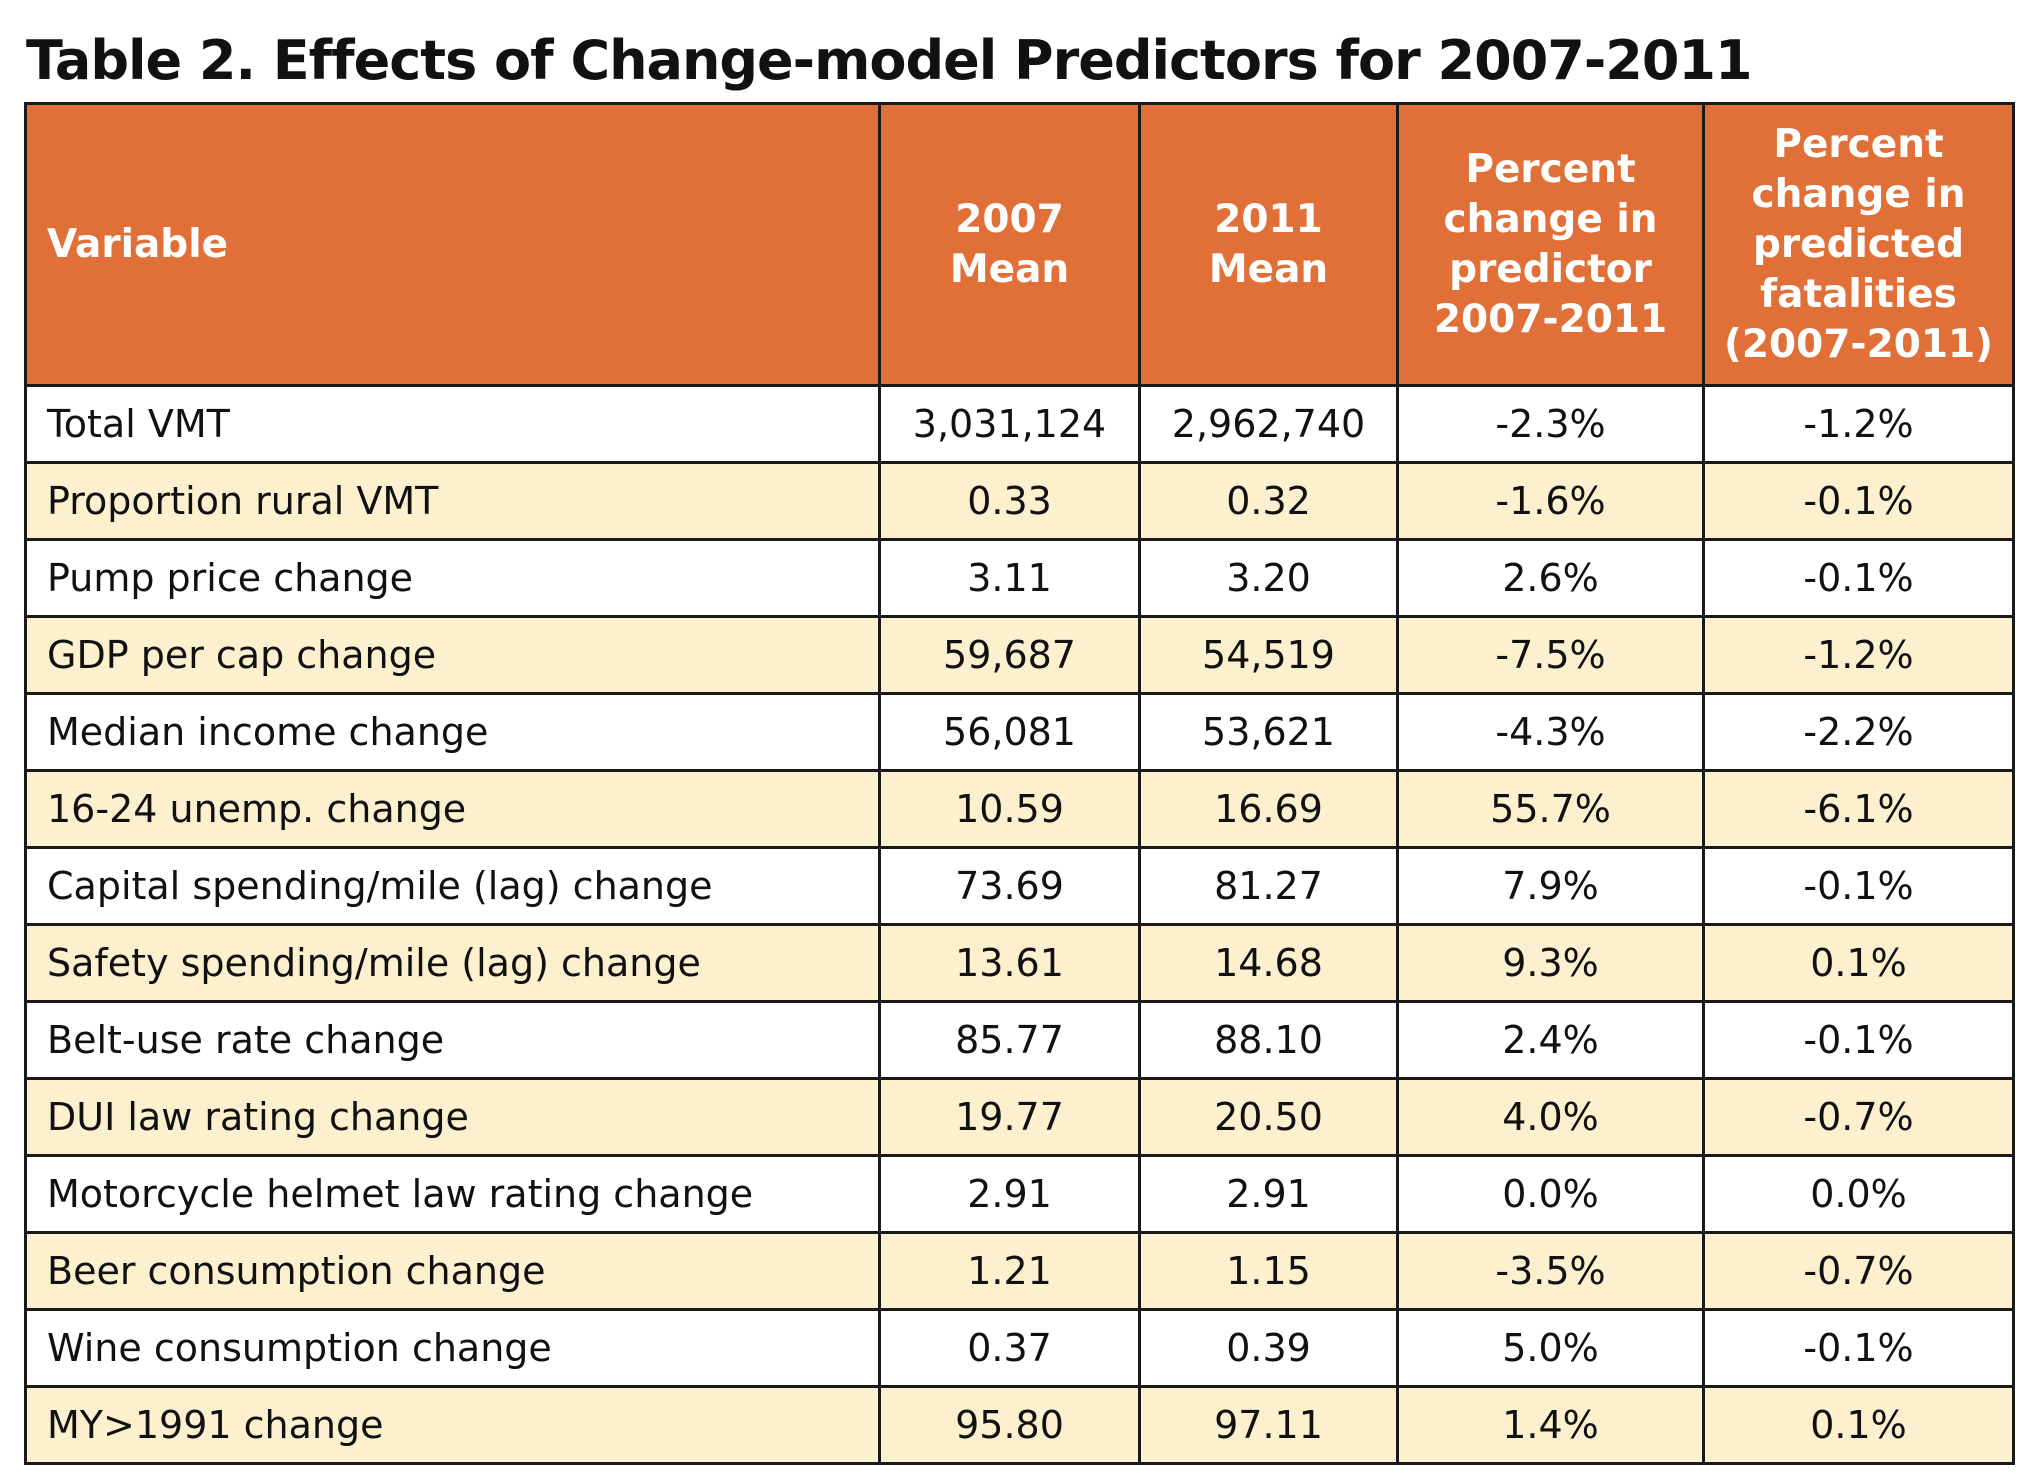 Image resolution: width=2036 pixels, height=1482 pixels. I want to click on header-line: change in, so click(1550, 219).